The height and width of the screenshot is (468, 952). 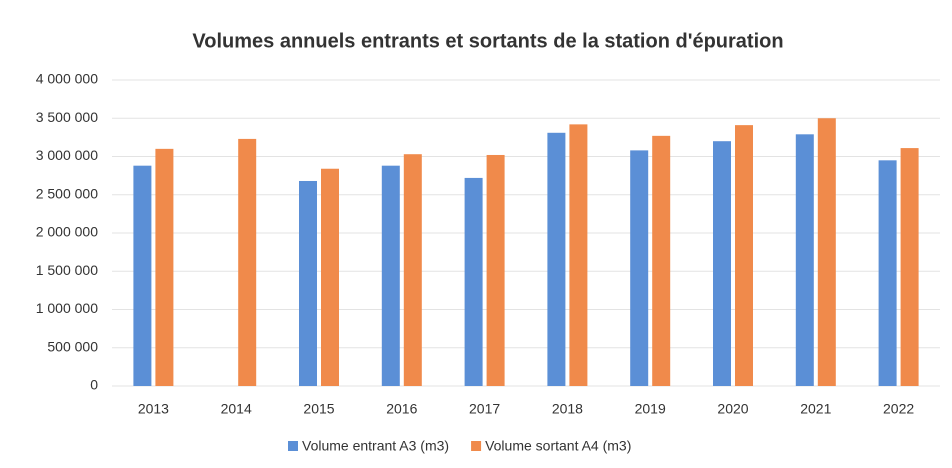 I want to click on y-tick-label: 3 500 000, so click(x=67, y=117).